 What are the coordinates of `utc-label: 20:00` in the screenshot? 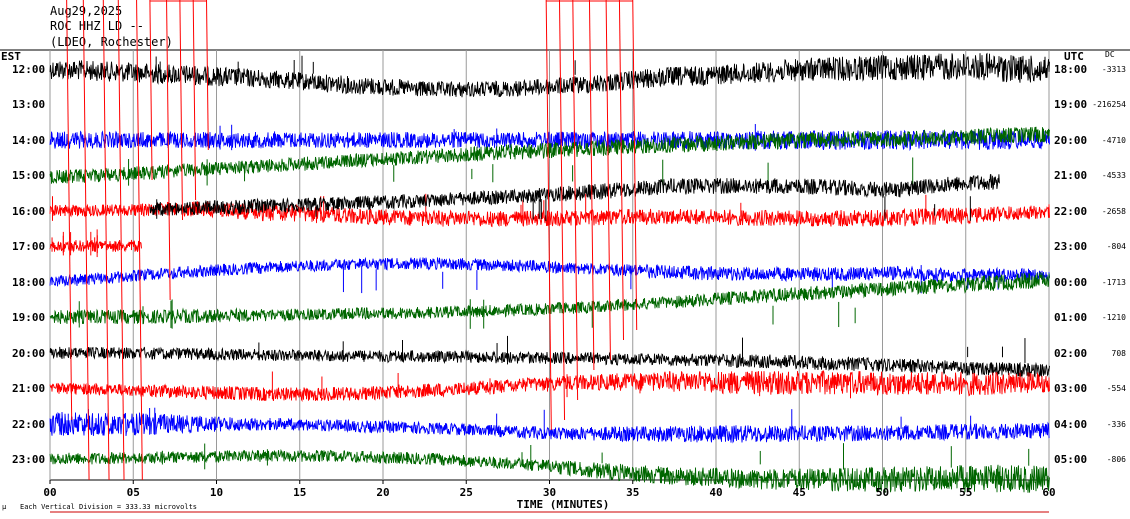 It's located at (1070, 140).